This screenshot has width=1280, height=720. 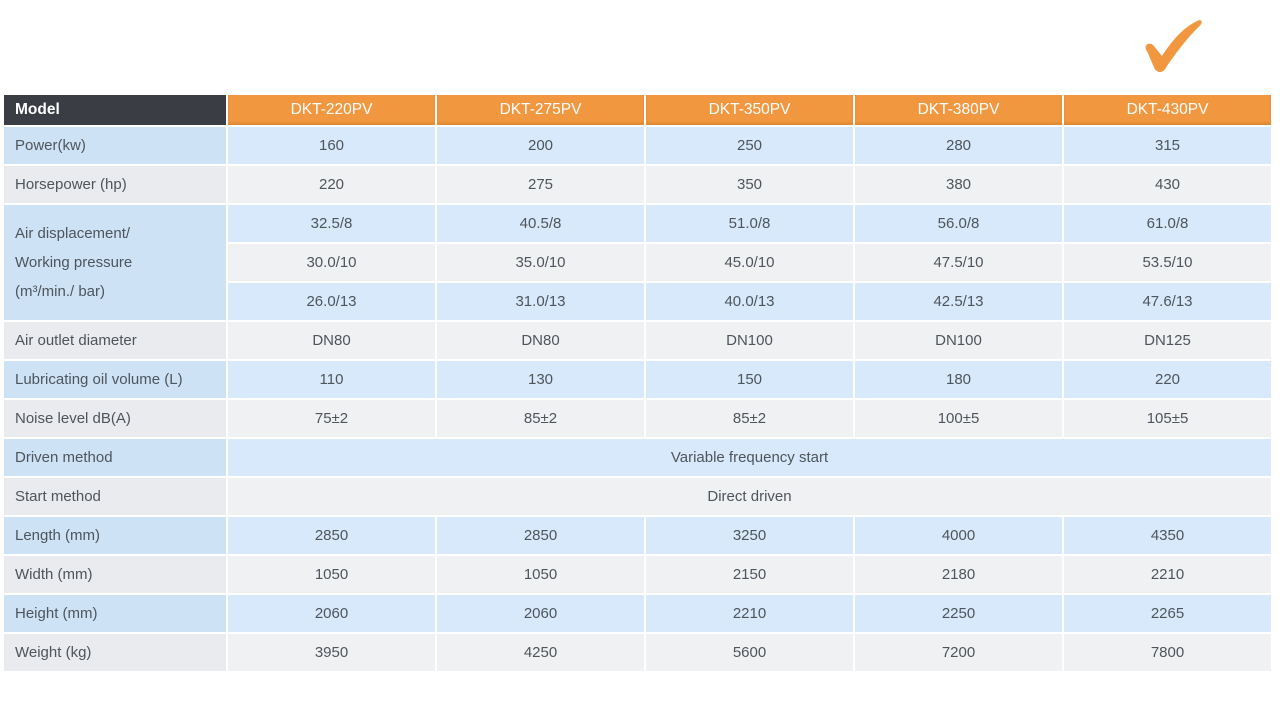 I want to click on spec-cell: 47.5/10, so click(x=958, y=262).